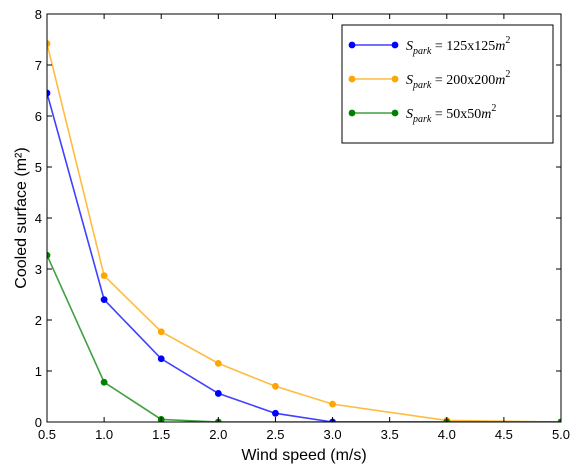  I want to click on y-tick-label: 3, so click(38, 269).